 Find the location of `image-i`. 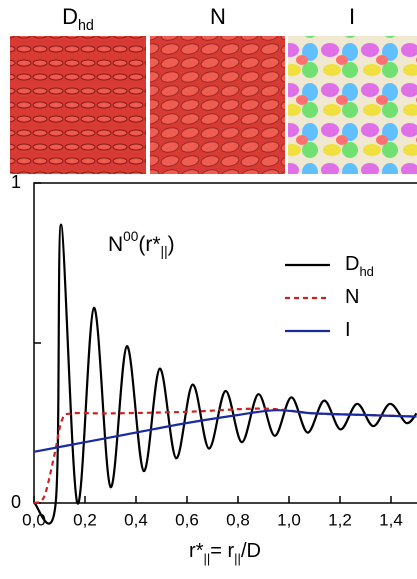

image-i is located at coordinates (352, 105).